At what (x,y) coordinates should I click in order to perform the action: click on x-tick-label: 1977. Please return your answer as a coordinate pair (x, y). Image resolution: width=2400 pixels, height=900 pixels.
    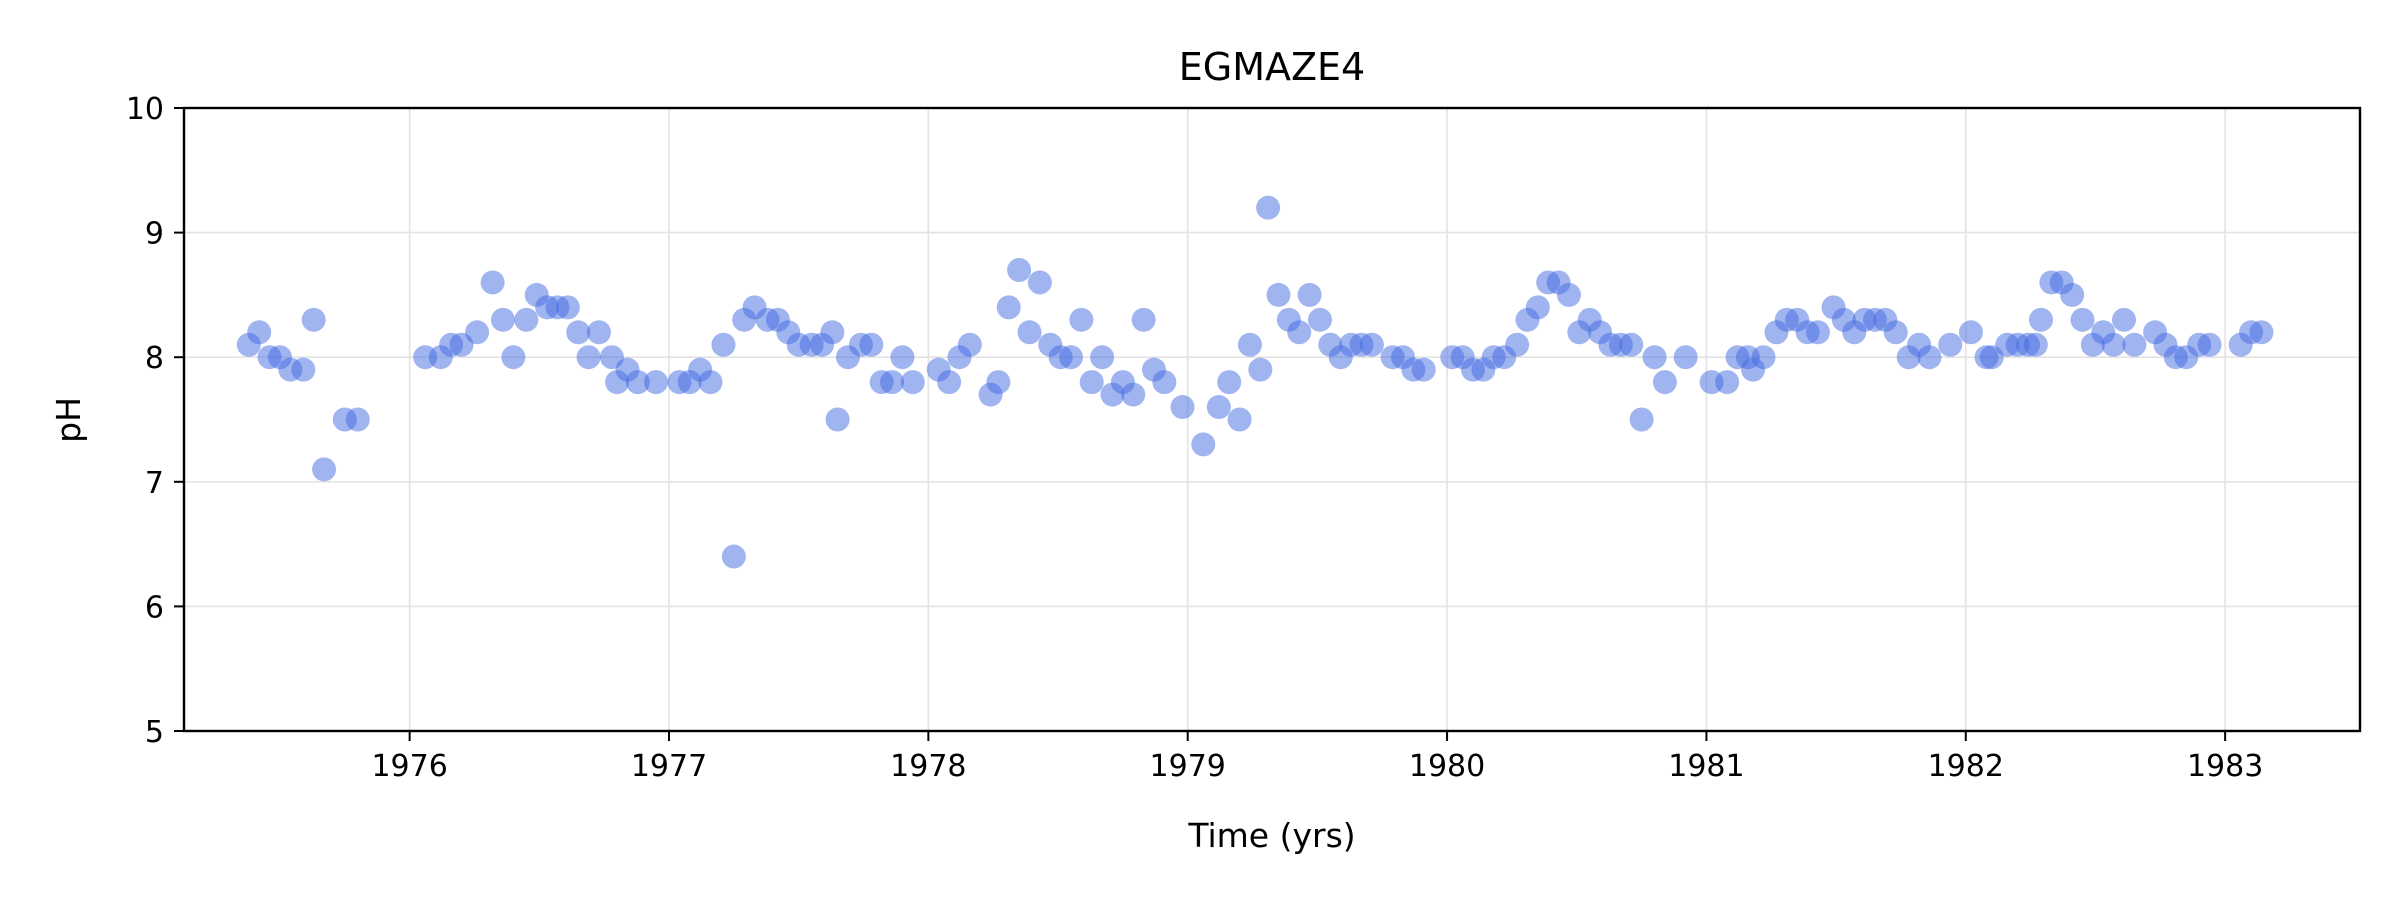
    Looking at the image, I should click on (669, 766).